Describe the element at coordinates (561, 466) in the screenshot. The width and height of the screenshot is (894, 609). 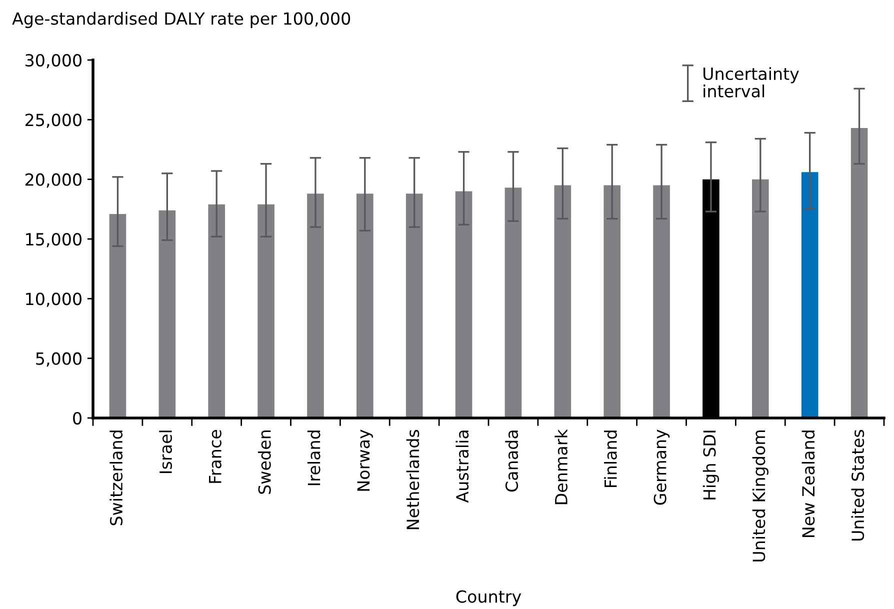
I see `x-tick-label: Denmark` at that location.